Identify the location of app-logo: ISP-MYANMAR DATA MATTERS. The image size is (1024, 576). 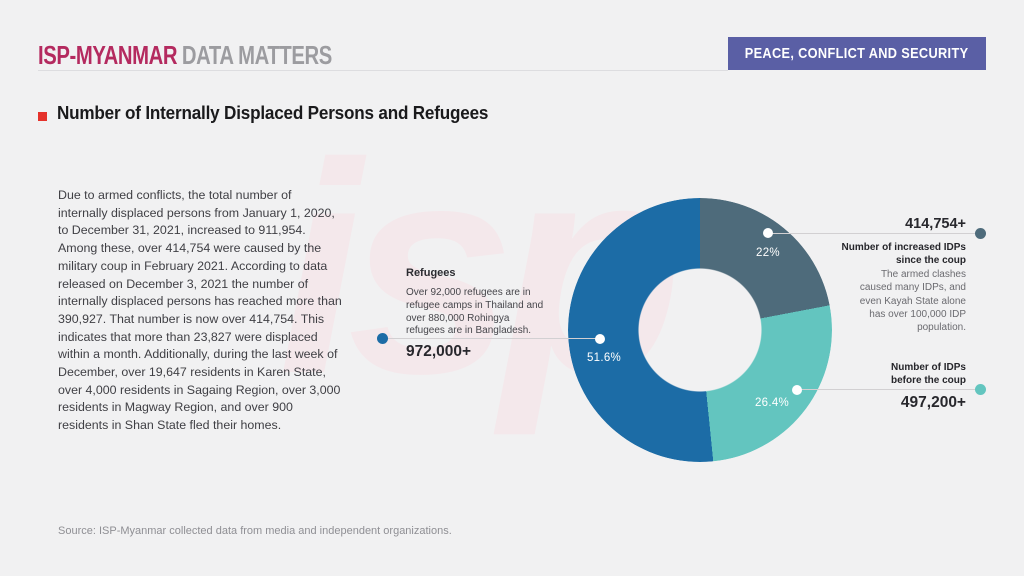
(185, 55).